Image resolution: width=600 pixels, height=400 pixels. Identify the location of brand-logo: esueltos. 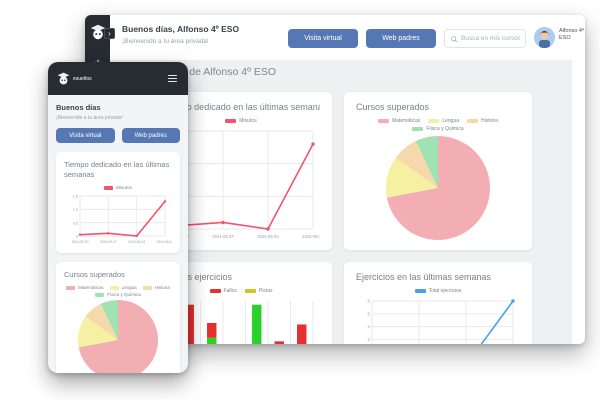
(74, 78).